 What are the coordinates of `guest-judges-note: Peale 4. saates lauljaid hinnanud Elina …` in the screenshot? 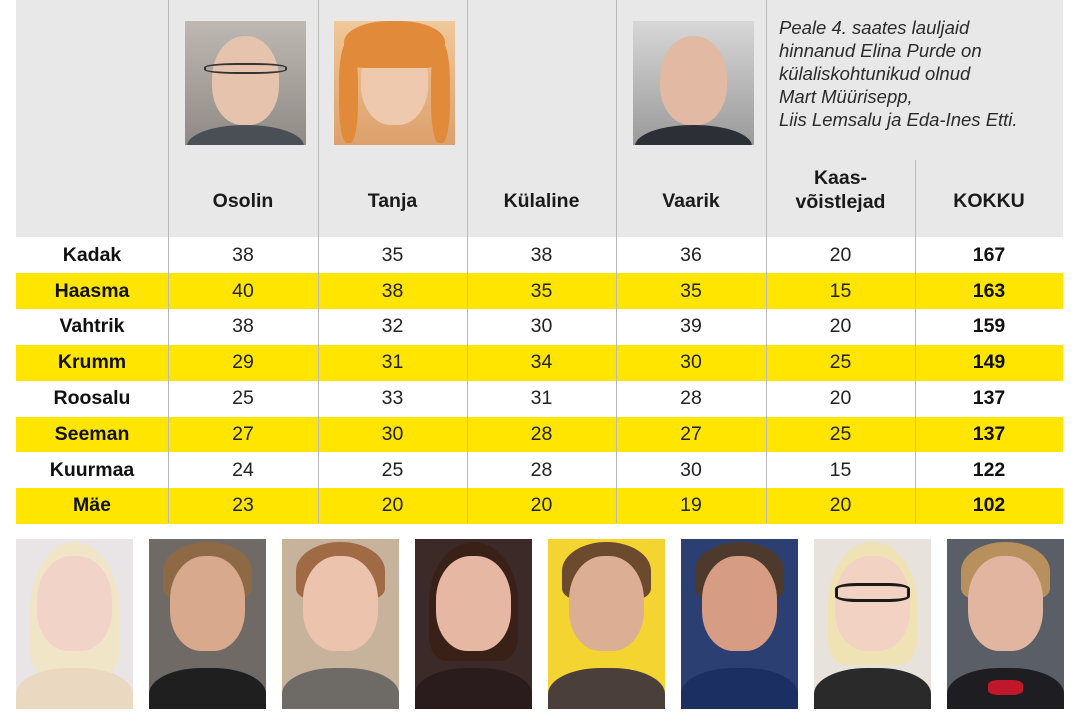 It's located at (898, 73).